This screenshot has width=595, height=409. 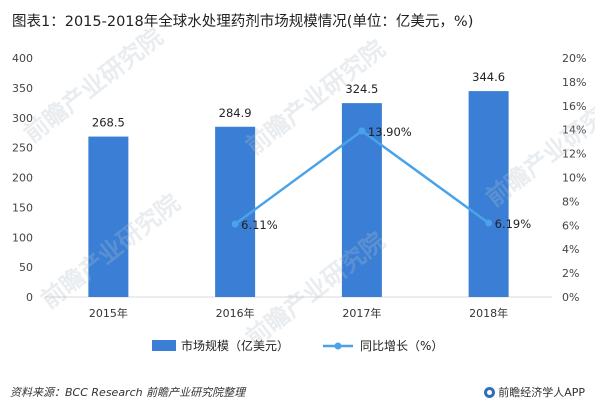 What do you see at coordinates (574, 178) in the screenshot?
I see `y-right-tick-label: 10%` at bounding box center [574, 178].